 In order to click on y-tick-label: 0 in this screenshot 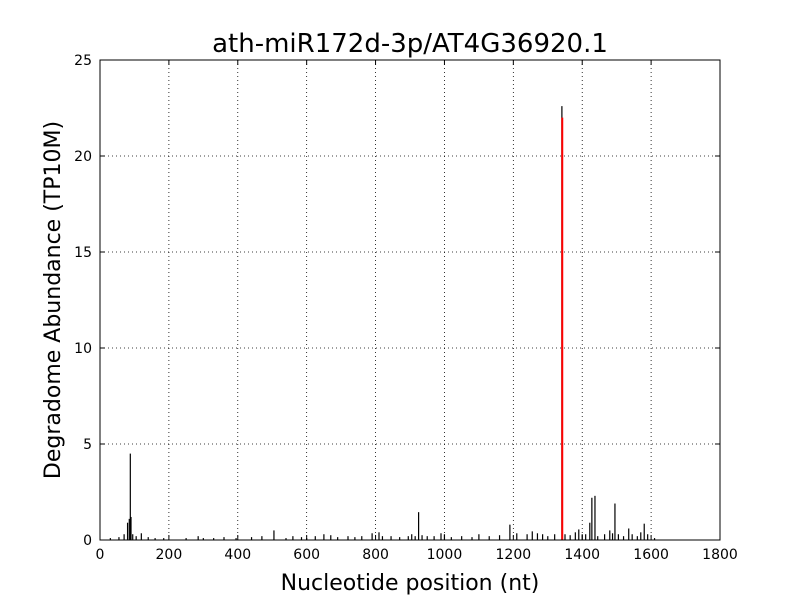, I will do `click(87, 541)`.